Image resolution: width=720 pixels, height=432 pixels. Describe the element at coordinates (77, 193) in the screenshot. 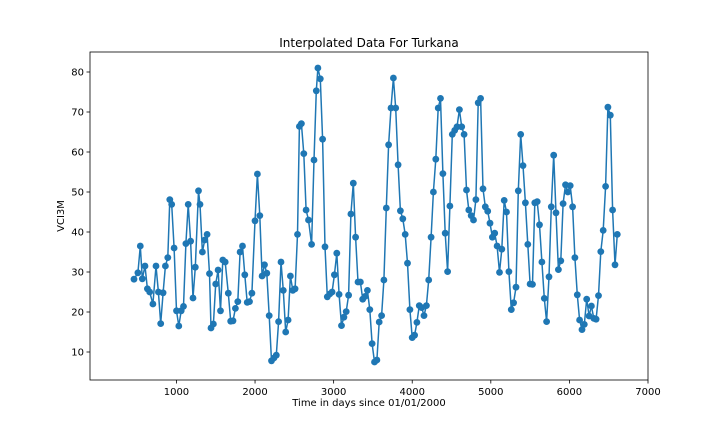

I see `y-tick-label: 50` at that location.